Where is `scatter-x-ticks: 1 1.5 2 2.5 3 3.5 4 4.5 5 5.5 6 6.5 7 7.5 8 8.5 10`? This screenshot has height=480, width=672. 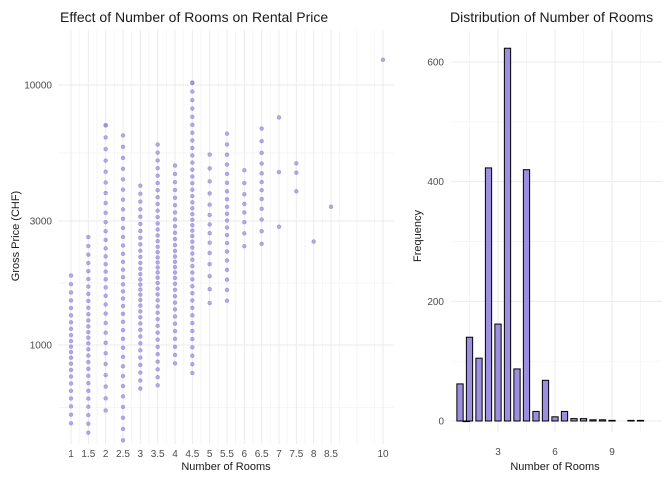 scatter-x-ticks: 1 1.5 2 2.5 3 3.5 4 4.5 5 5.5 6 6.5 7 7.5 8 8.5 10 is located at coordinates (228, 454).